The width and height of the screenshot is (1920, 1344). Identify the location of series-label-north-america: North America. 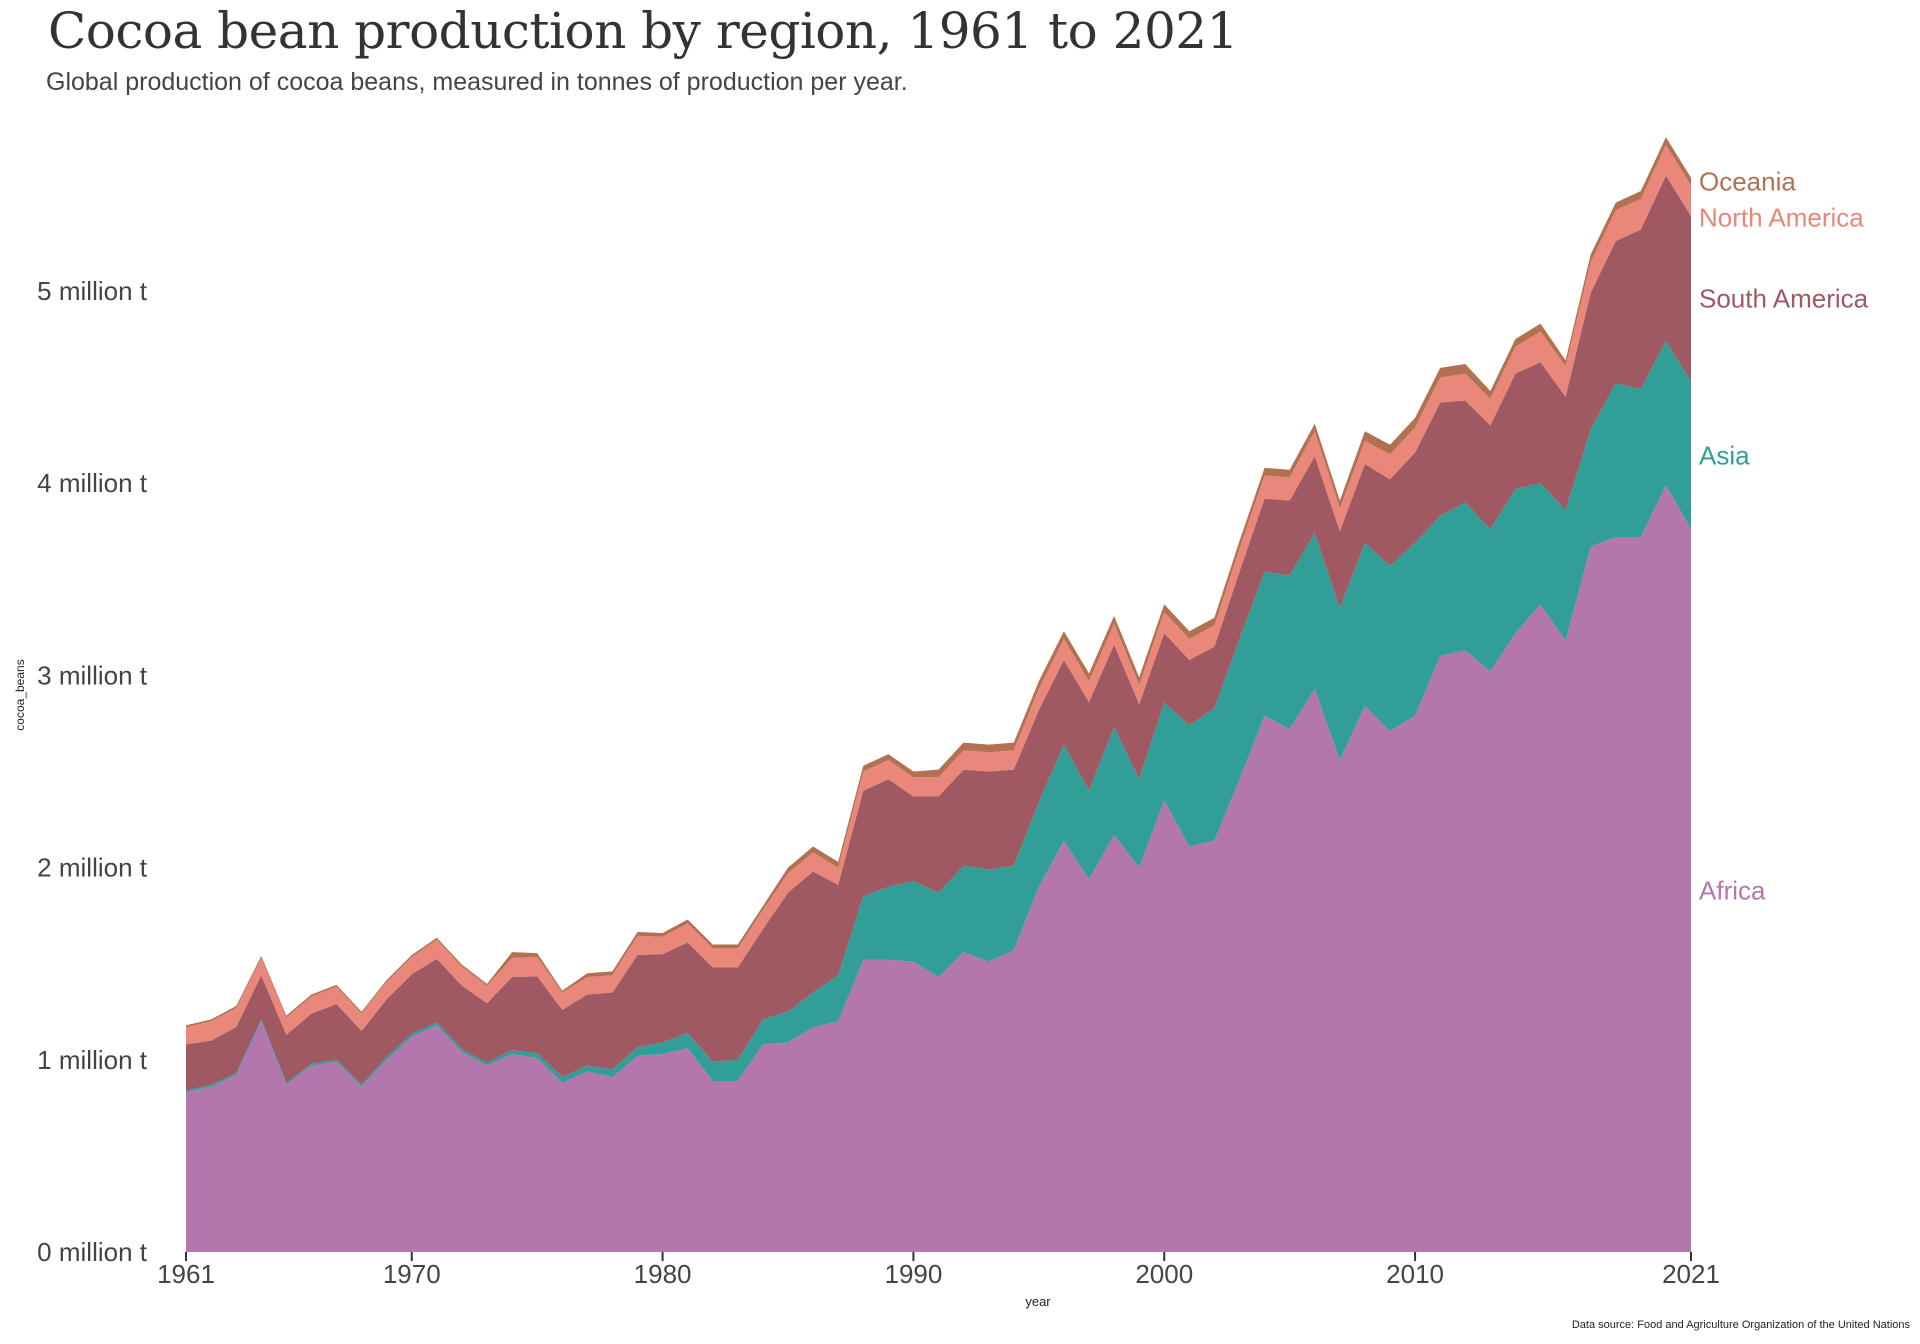
(1781, 217).